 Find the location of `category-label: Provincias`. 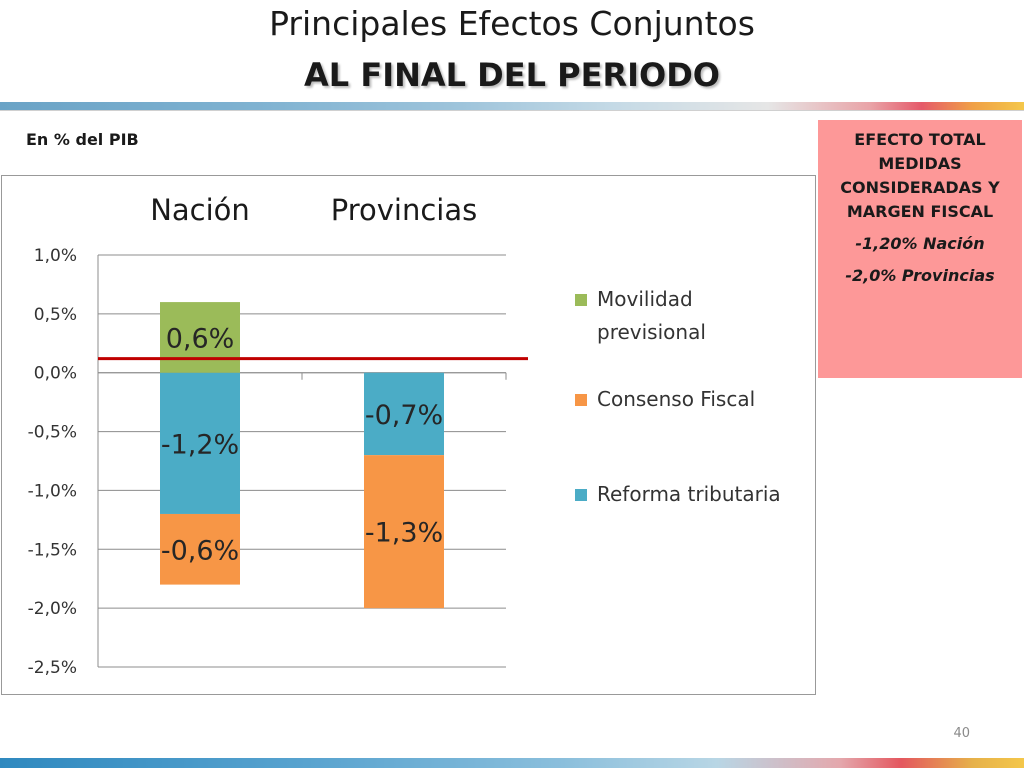

category-label: Provincias is located at coordinates (404, 210).